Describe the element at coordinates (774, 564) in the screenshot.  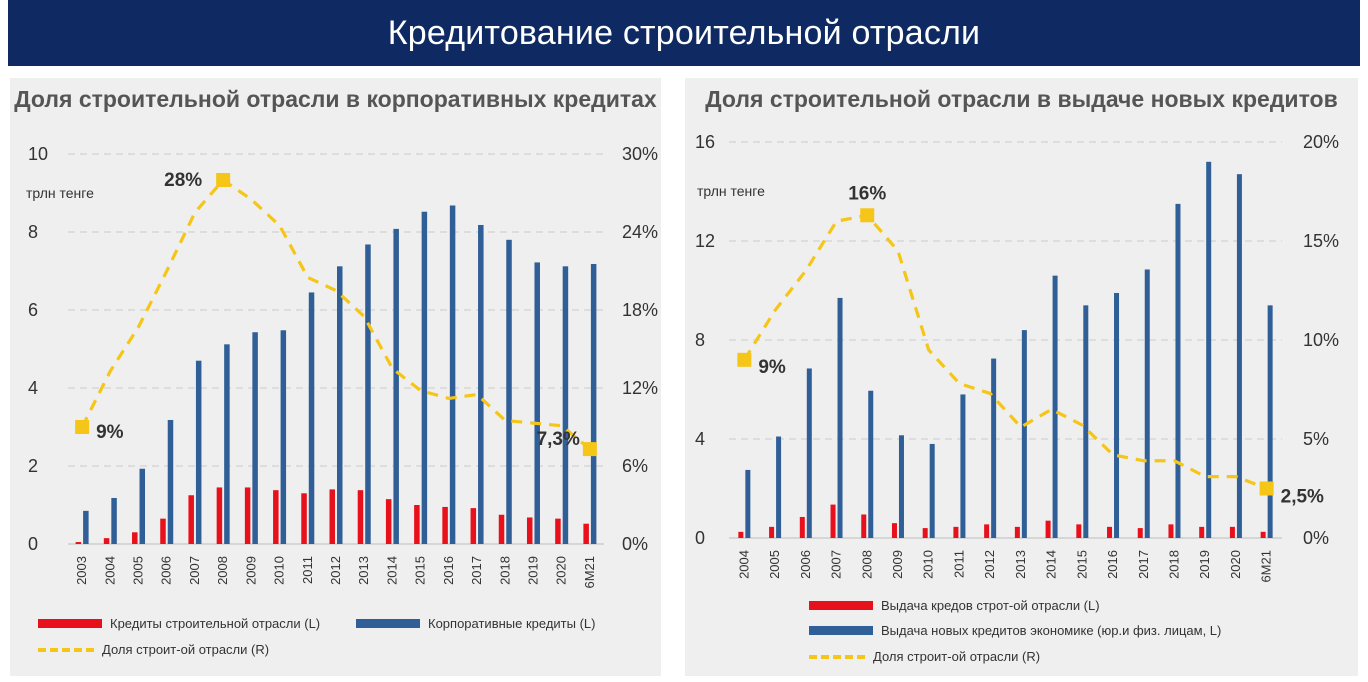
I see `x-tick-label: 2005` at that location.